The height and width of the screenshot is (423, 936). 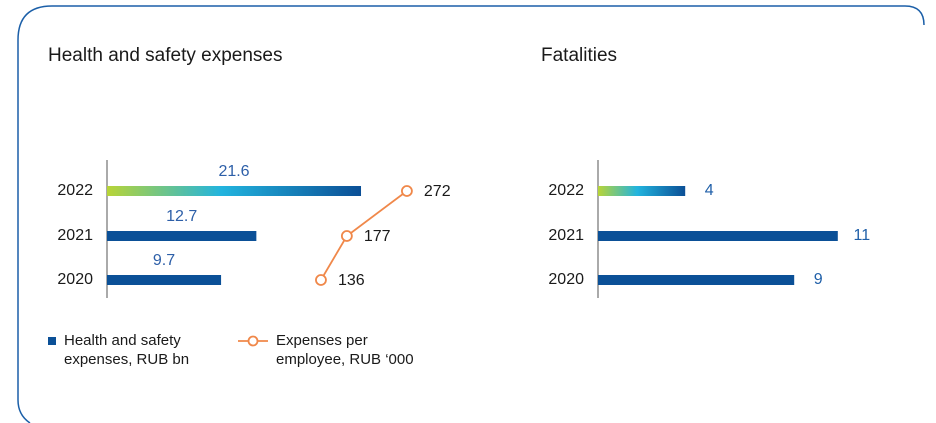 What do you see at coordinates (579, 55) in the screenshot?
I see `chart-title: Fatalities` at bounding box center [579, 55].